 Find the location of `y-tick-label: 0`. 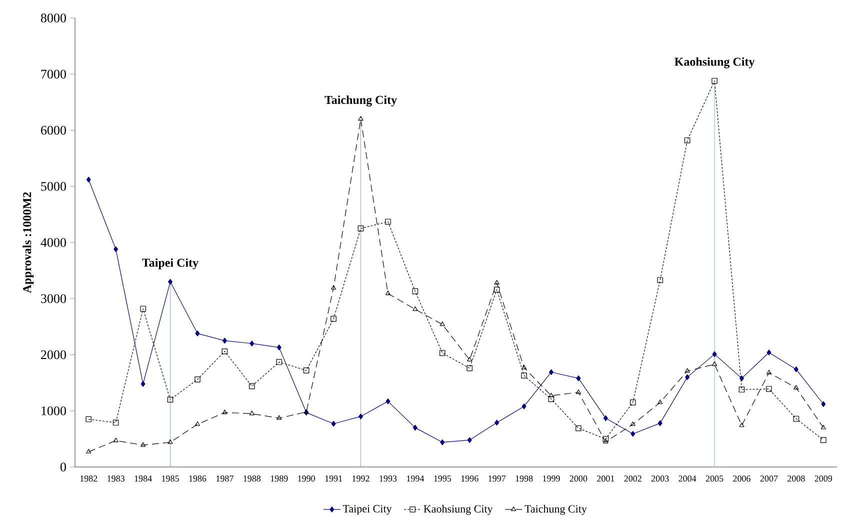

y-tick-label: 0 is located at coordinates (63, 467).